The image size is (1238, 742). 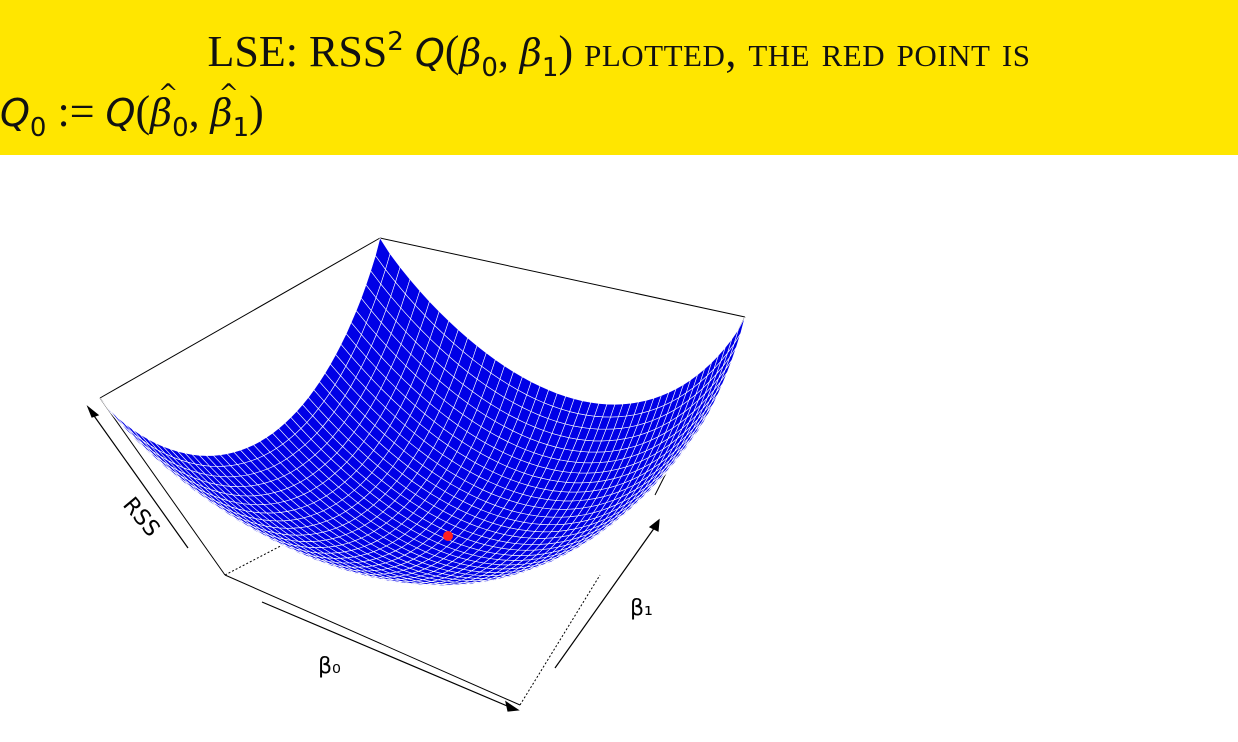 What do you see at coordinates (452, 51) in the screenshot?
I see `paren-open: (` at bounding box center [452, 51].